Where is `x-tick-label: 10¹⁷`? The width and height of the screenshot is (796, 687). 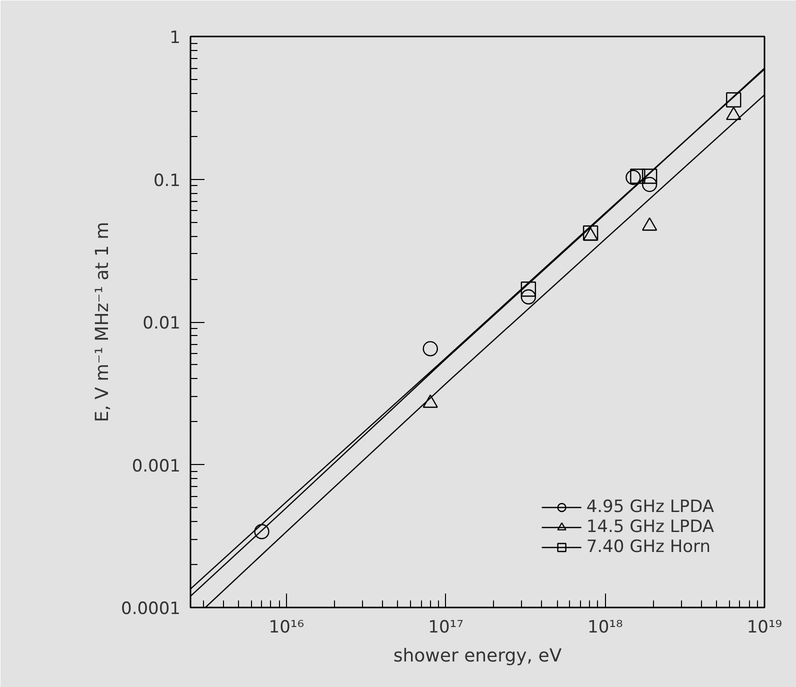
x-tick-label: 10¹⁷ is located at coordinates (446, 628).